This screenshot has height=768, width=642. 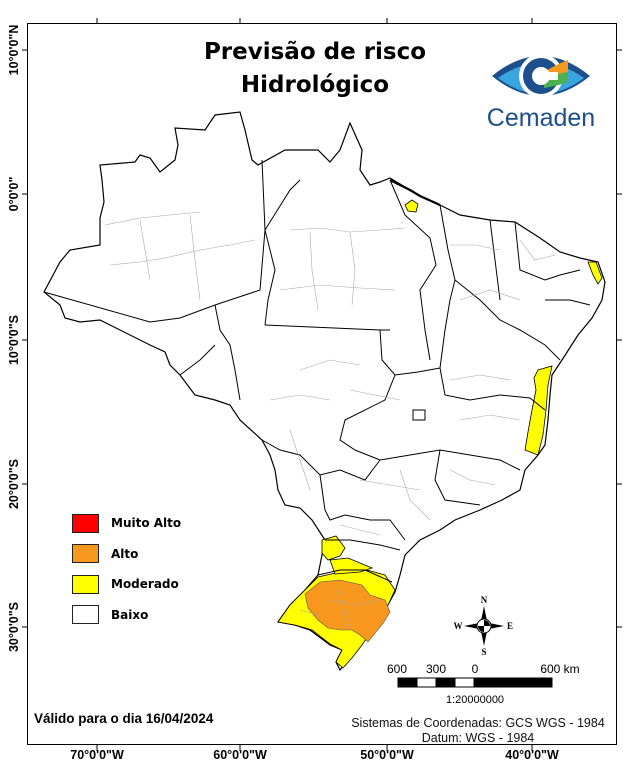 I want to click on scale-label-300: 300, so click(x=436, y=669).